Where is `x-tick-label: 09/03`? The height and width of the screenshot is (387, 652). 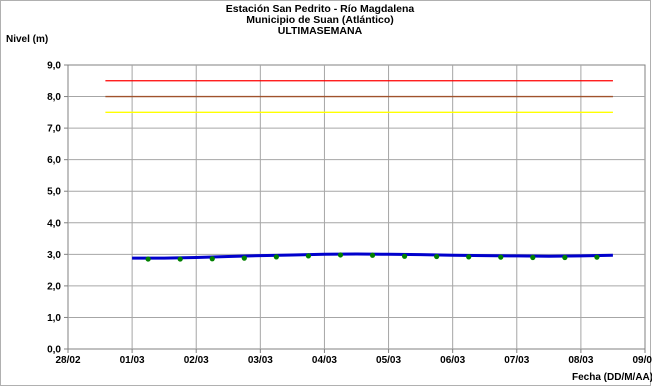 x-tick-label: 09/03 is located at coordinates (642, 360).